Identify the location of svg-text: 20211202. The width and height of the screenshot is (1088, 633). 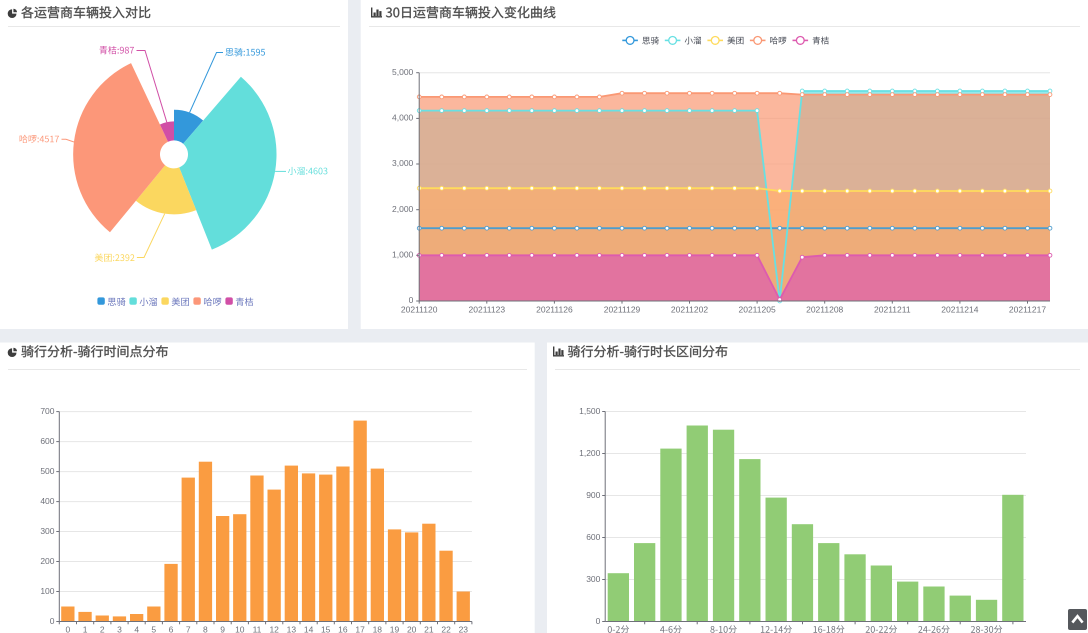
(689, 309).